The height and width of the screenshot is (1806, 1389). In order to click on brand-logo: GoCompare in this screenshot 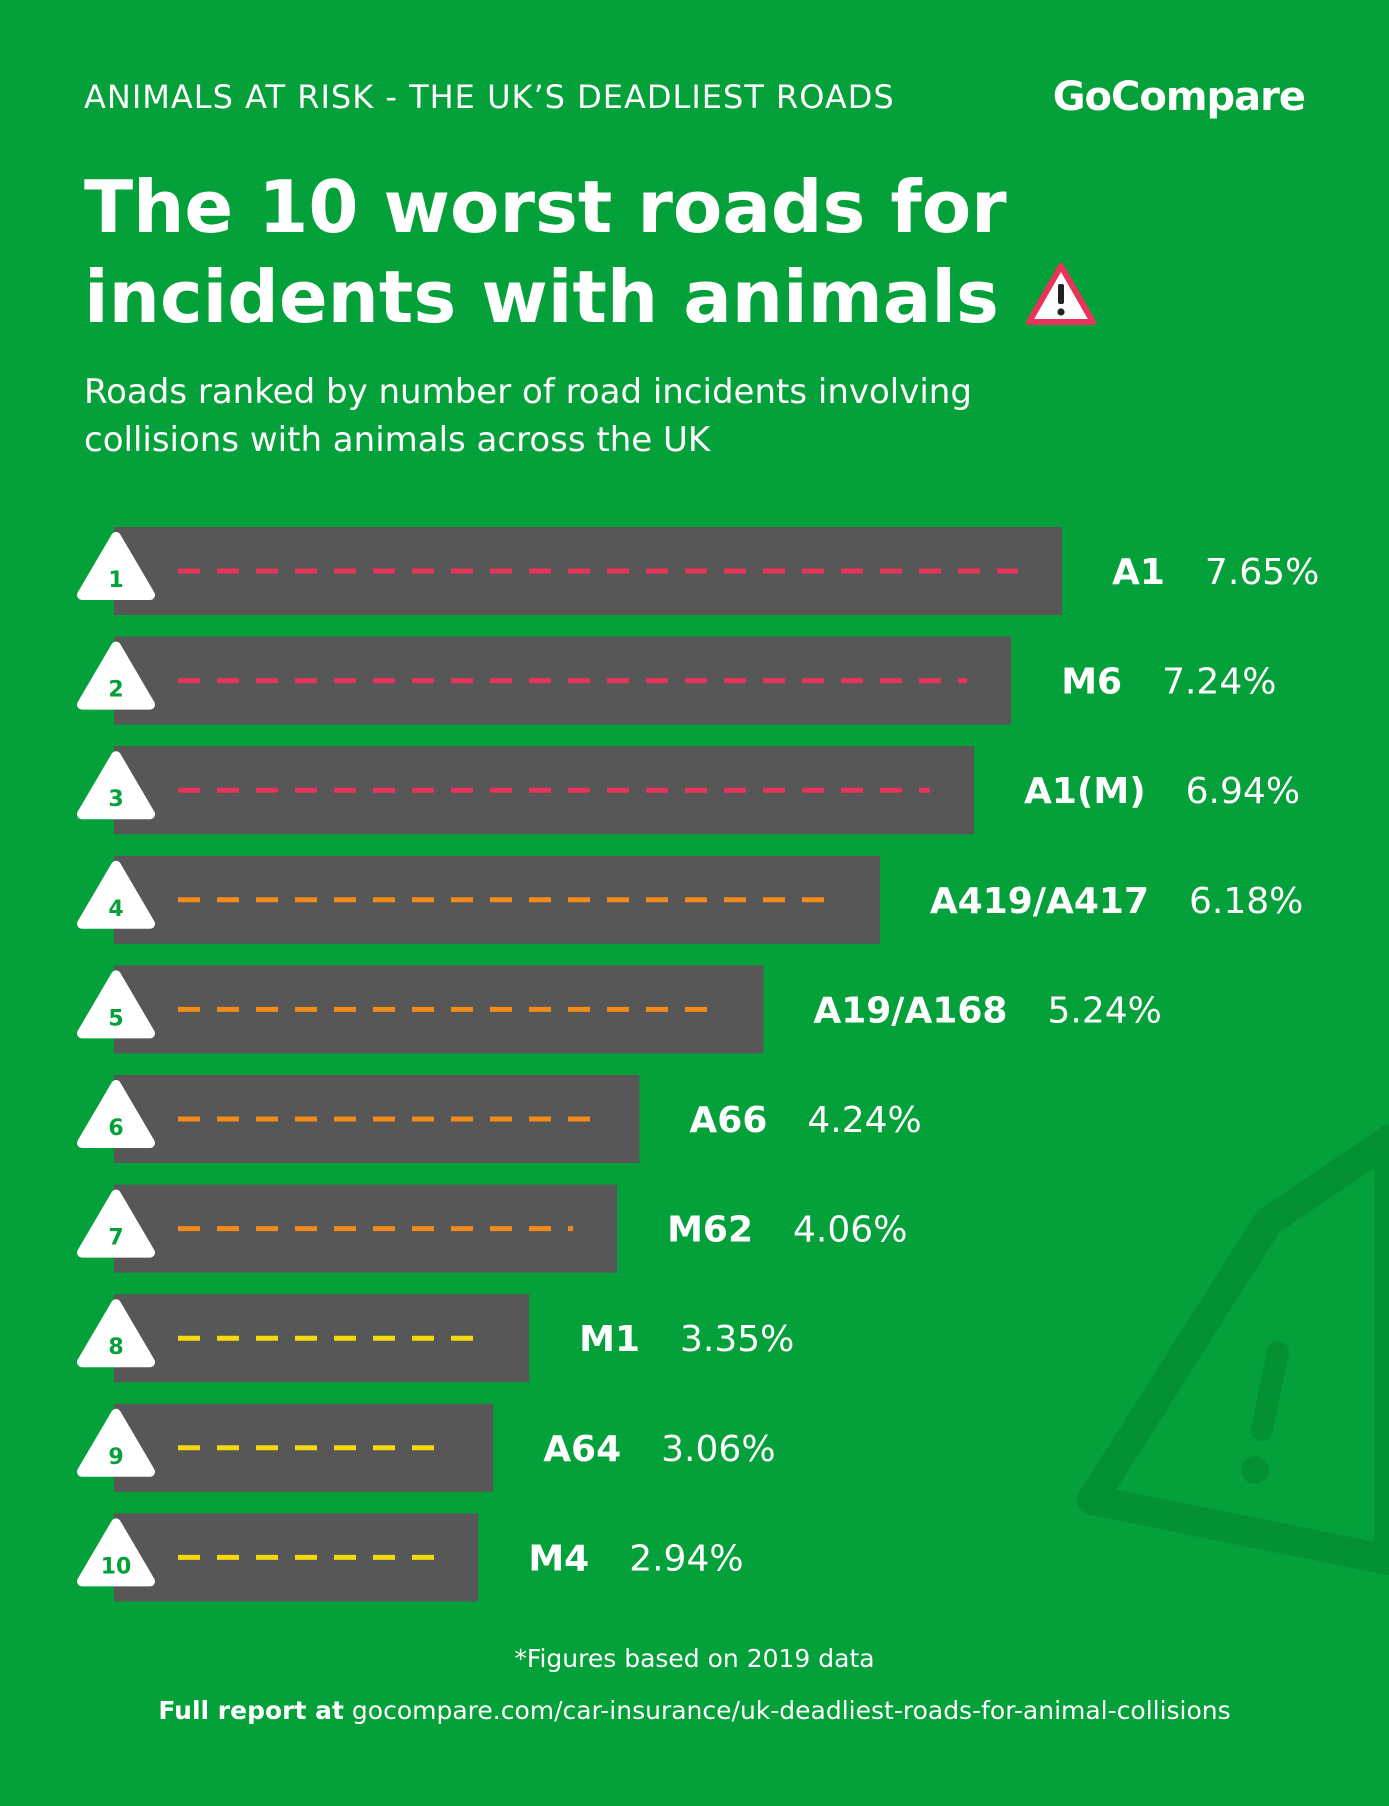, I will do `click(1179, 97)`.